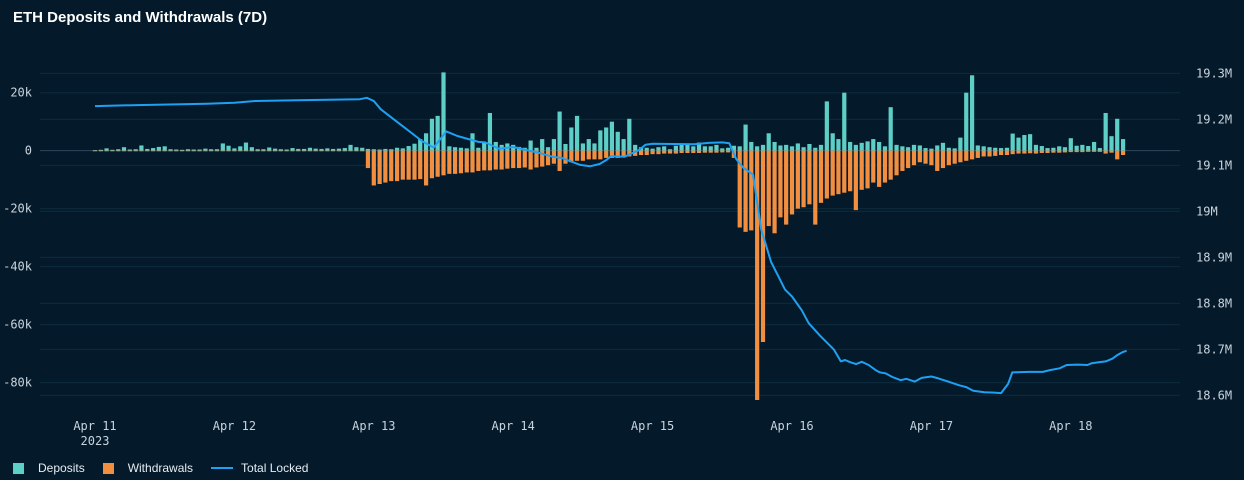 Image resolution: width=1244 pixels, height=480 pixels. Describe the element at coordinates (49, 468) in the screenshot. I see `legend-item-deposits: Deposits` at that location.